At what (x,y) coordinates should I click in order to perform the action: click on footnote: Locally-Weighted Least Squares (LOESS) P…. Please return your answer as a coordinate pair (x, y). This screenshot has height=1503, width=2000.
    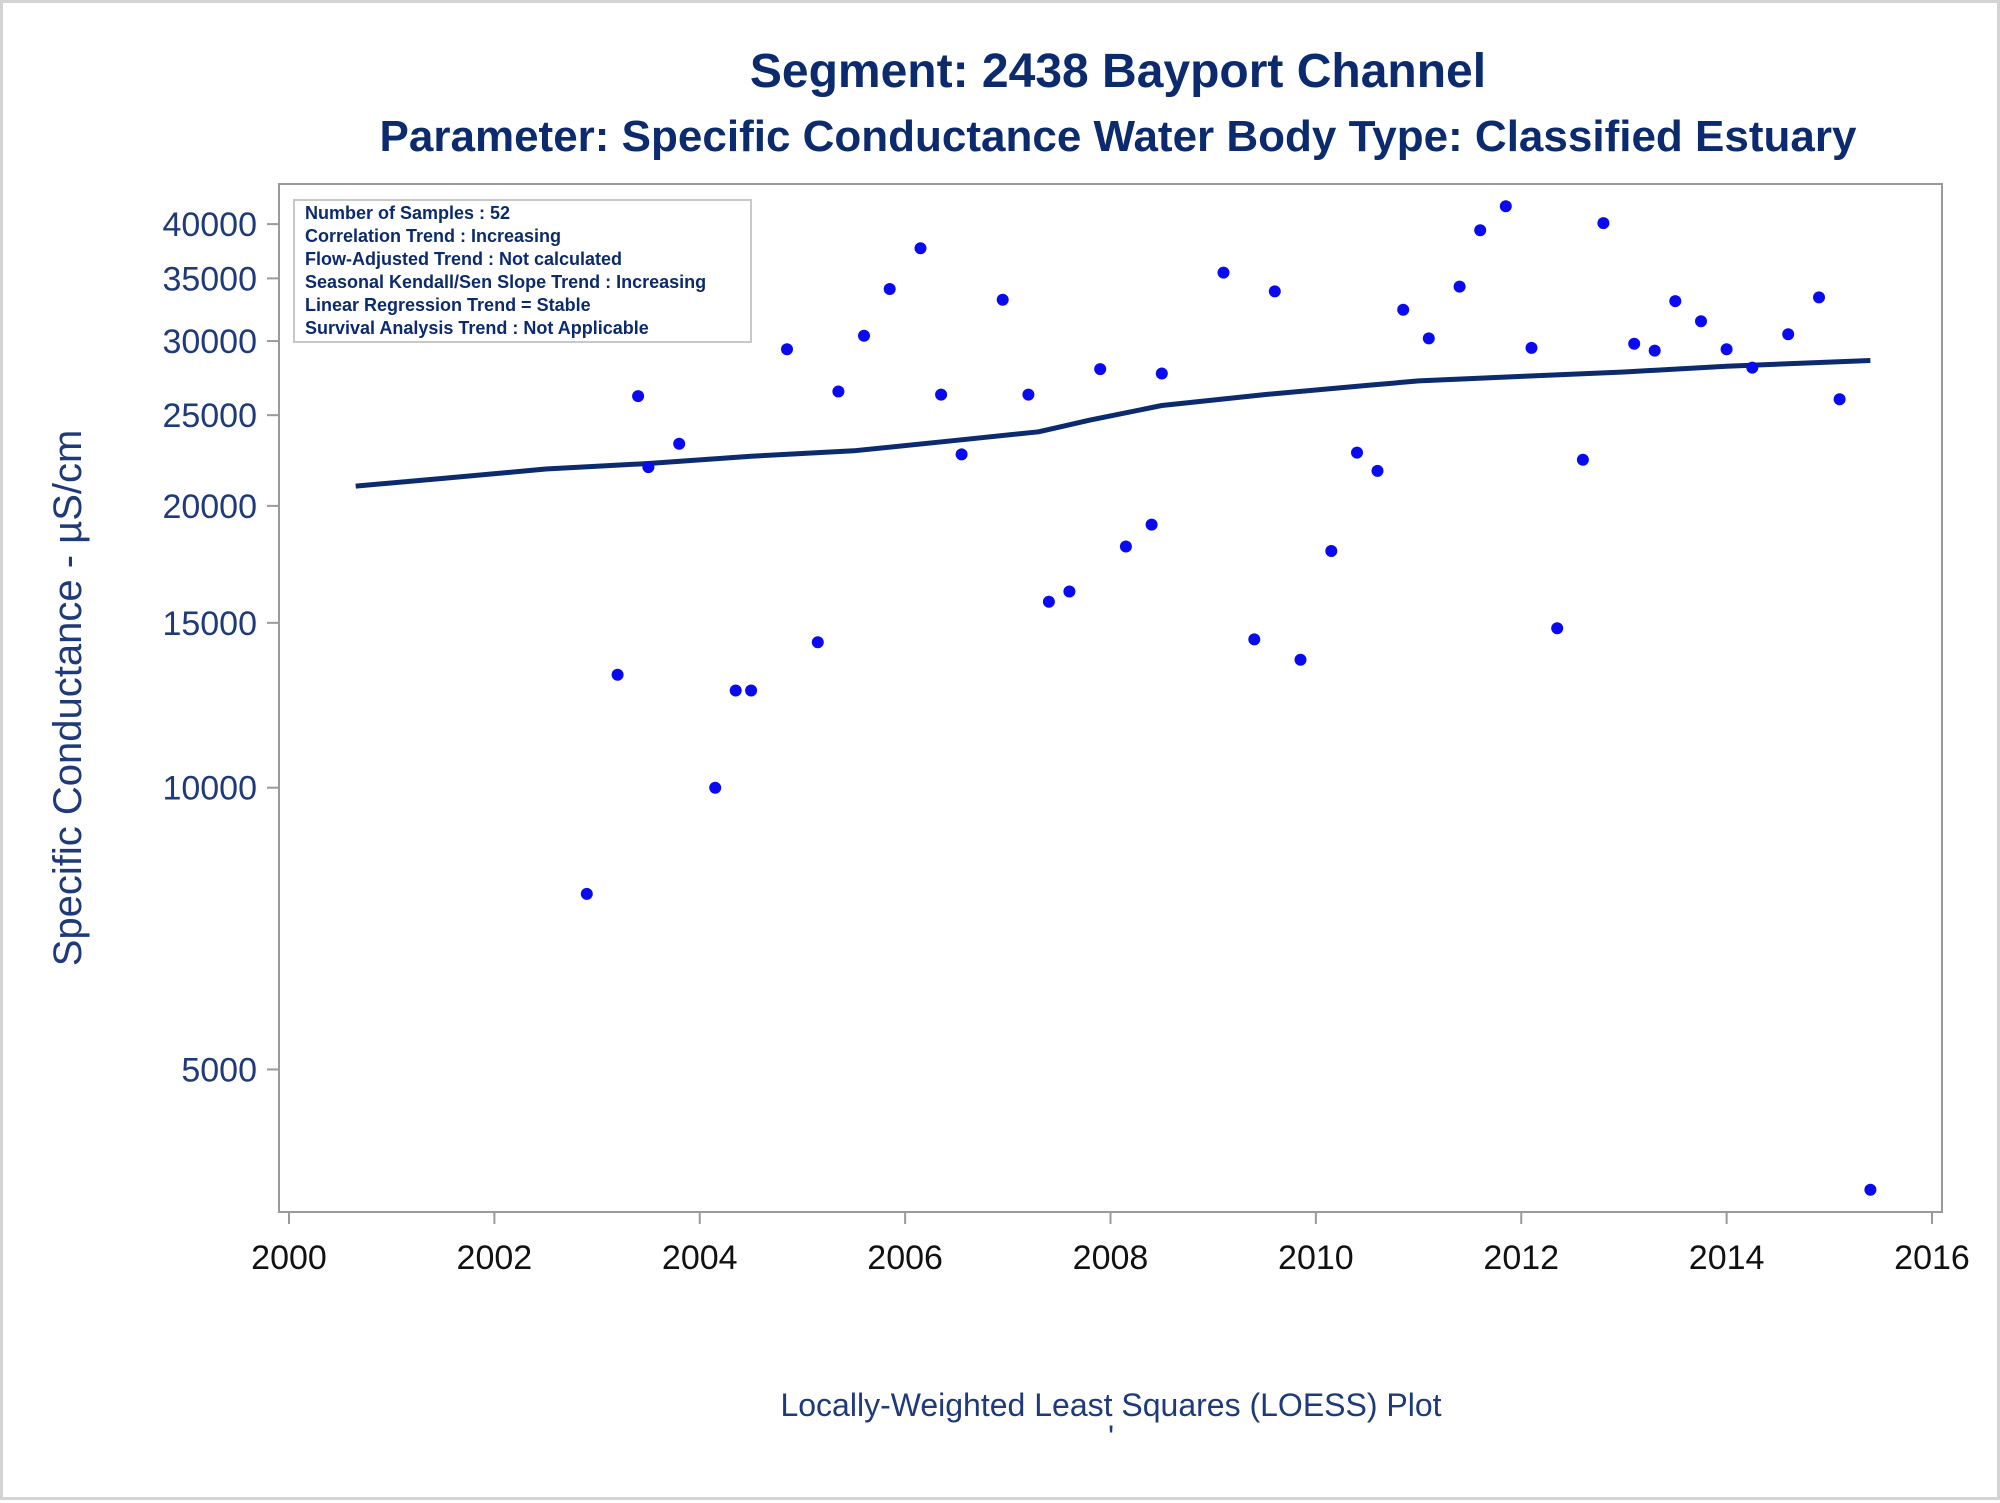
    Looking at the image, I should click on (1110, 1405).